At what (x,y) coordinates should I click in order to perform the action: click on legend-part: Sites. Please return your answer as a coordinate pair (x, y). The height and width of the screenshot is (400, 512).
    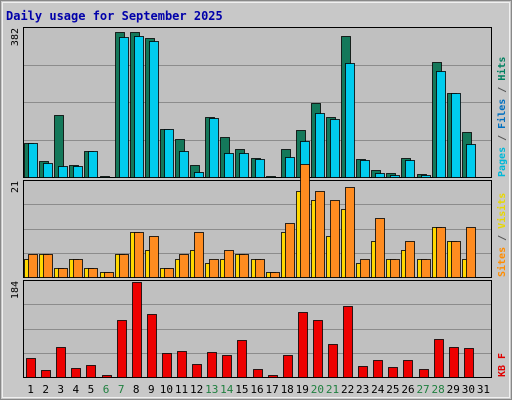
    Looking at the image, I should click on (502, 262).